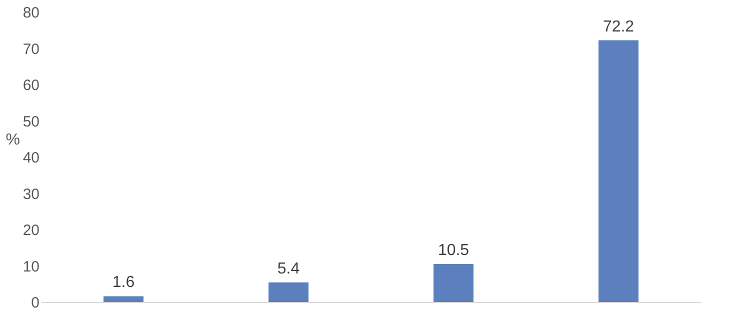  I want to click on y-tick-label: 30, so click(31, 194).